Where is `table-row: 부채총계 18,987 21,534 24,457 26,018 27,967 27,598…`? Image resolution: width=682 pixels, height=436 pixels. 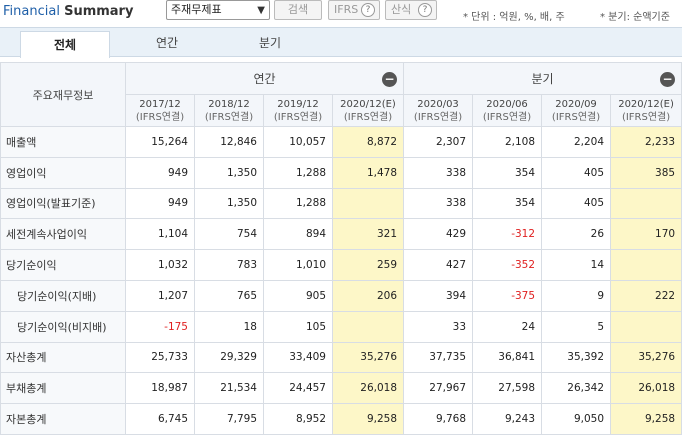 table-row: 부채총계 18,987 21,534 24,457 26,018 27,967 27,598… is located at coordinates (341, 388).